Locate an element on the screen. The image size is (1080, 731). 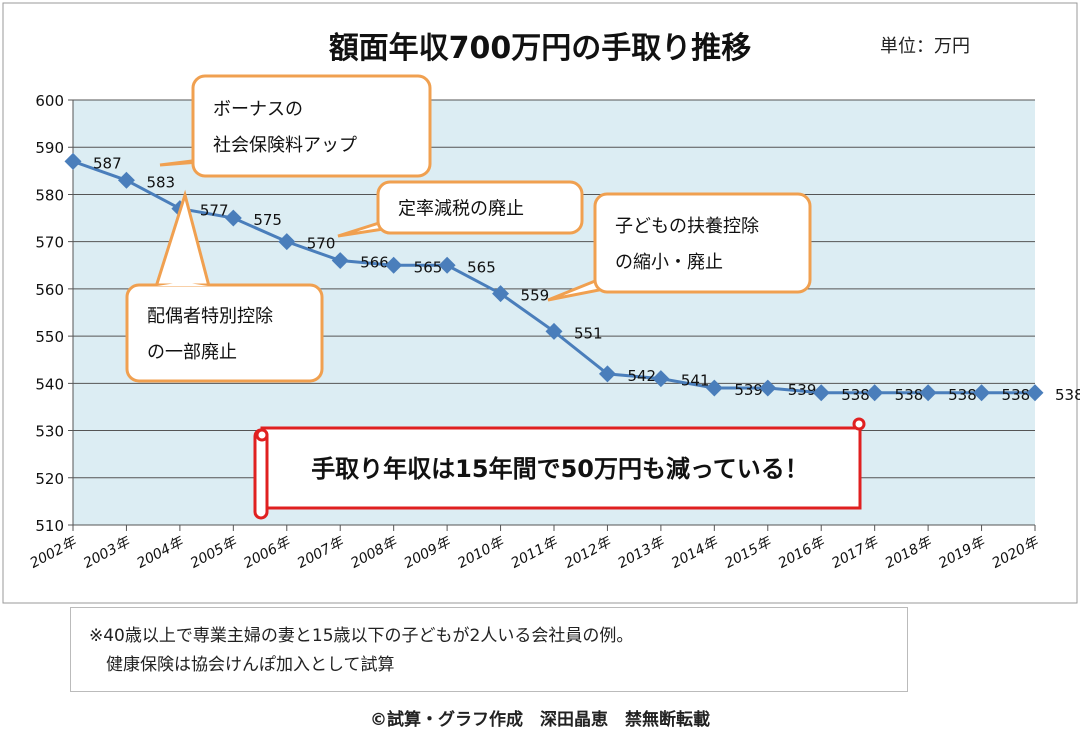
unit-label: 単位：万円 is located at coordinates (925, 46).